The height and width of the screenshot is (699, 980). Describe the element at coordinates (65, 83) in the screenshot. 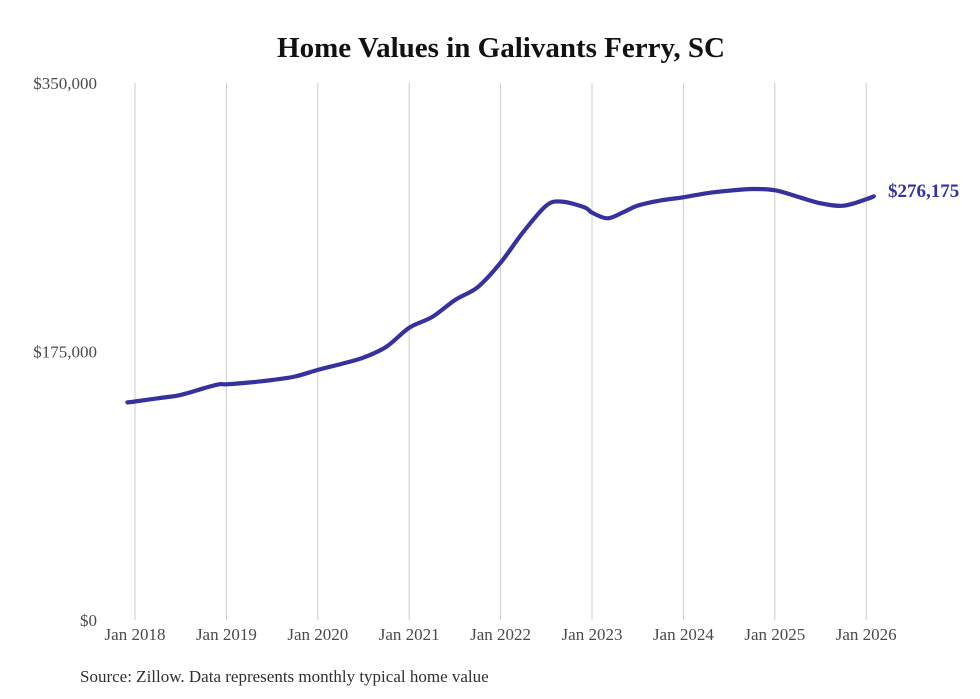

I see `y-axis-label: $350,000` at that location.